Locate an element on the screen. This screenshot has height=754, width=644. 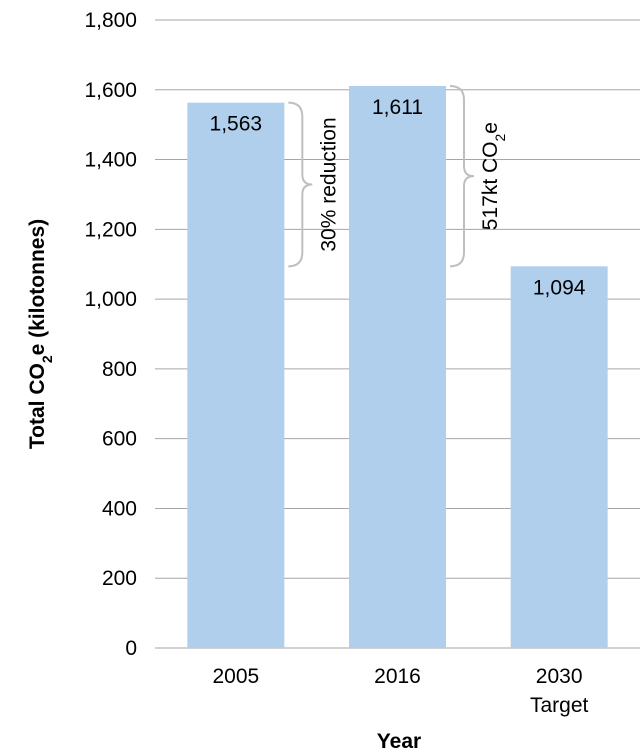
y-tick-label: 400 is located at coordinates (119, 508).